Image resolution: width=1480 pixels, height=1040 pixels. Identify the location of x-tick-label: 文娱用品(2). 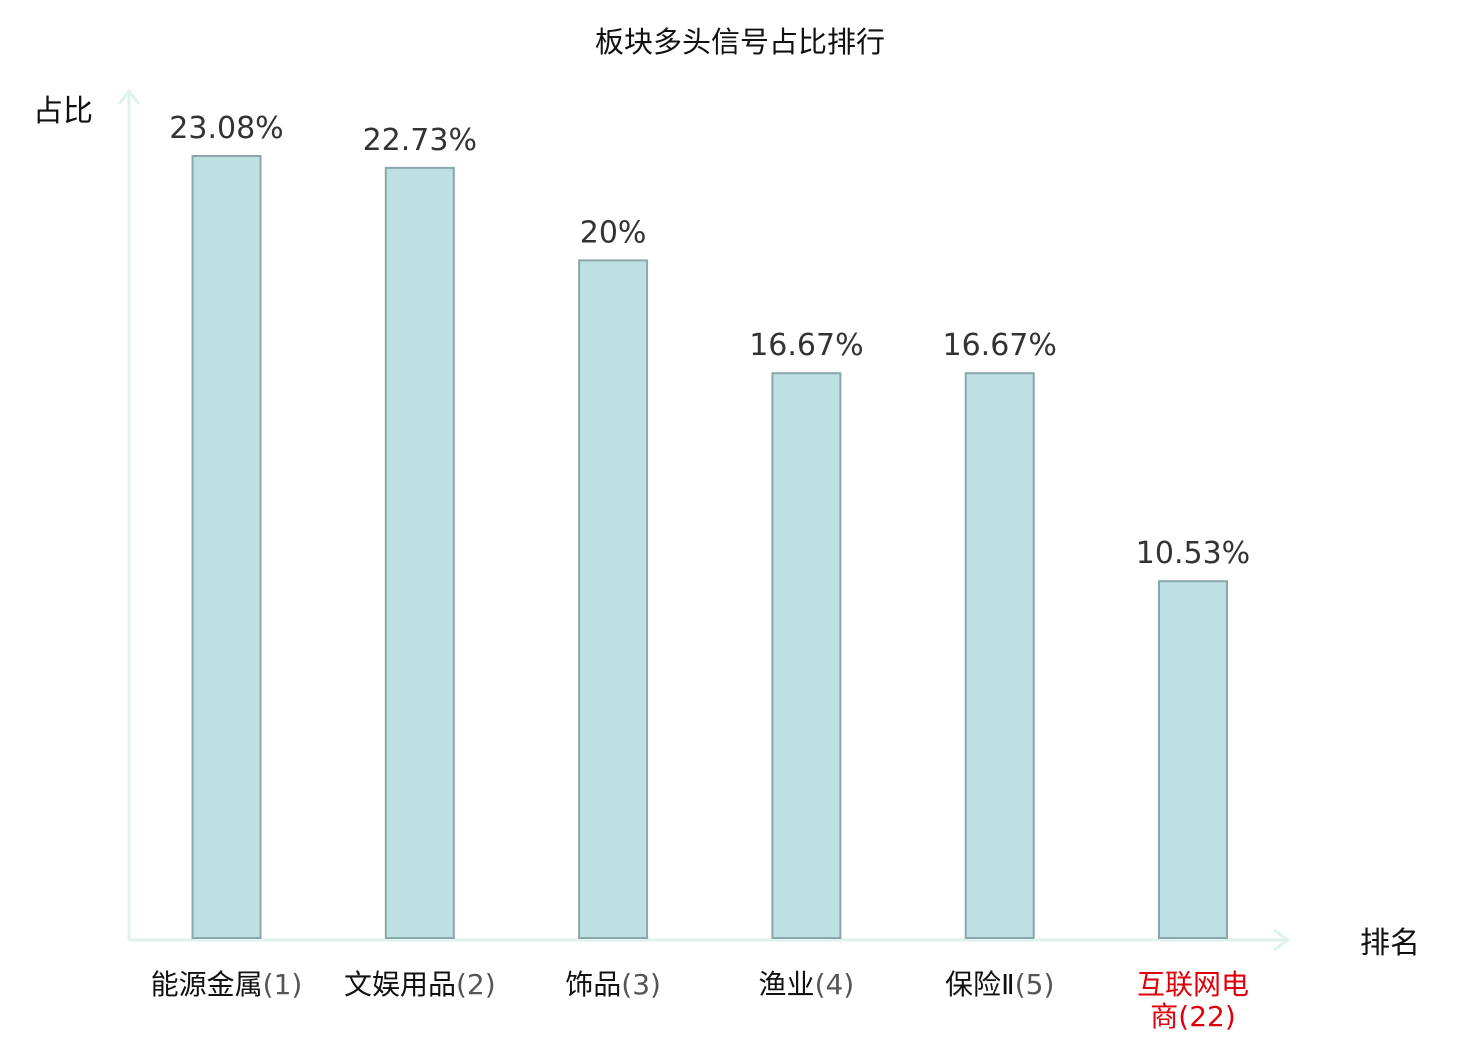
(420, 984).